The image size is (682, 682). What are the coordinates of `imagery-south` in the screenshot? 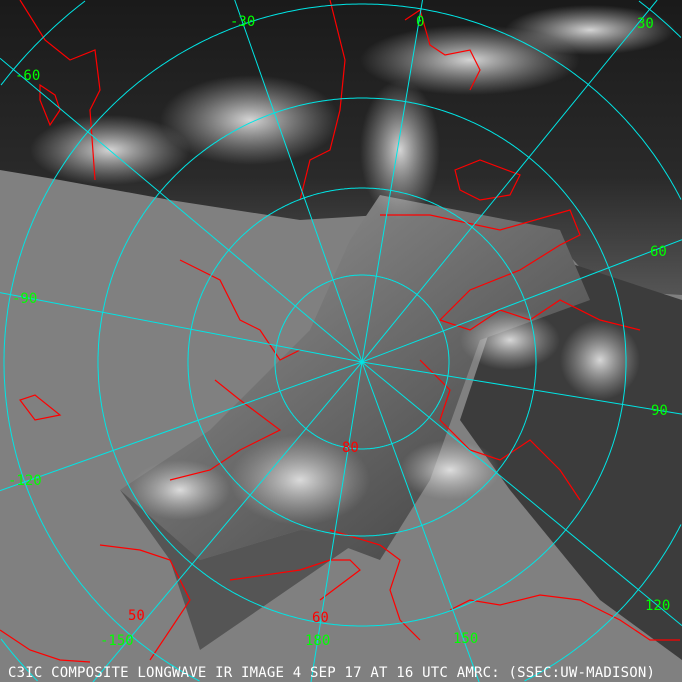 It's located at (240, 570).